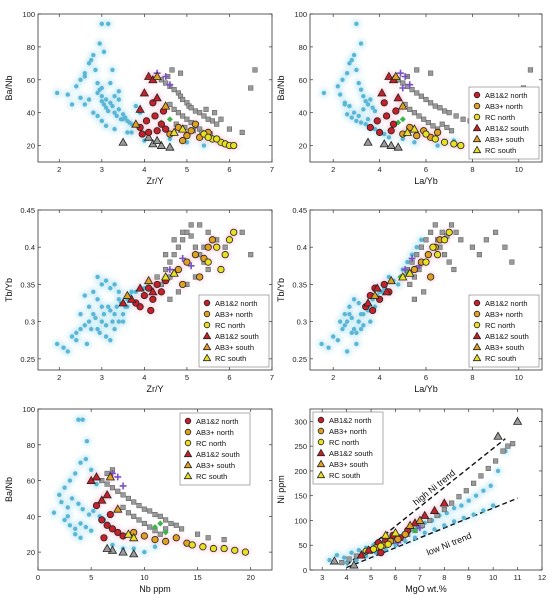  Describe the element at coordinates (383, 144) in the screenshot. I see `series-background-triangle` at that location.